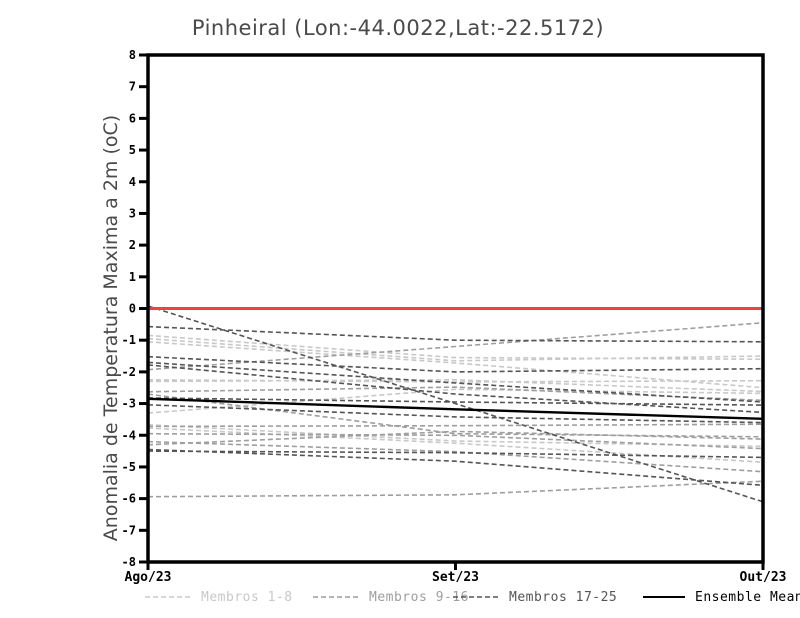  I want to click on y-tick-label: -6, so click(129, 499).